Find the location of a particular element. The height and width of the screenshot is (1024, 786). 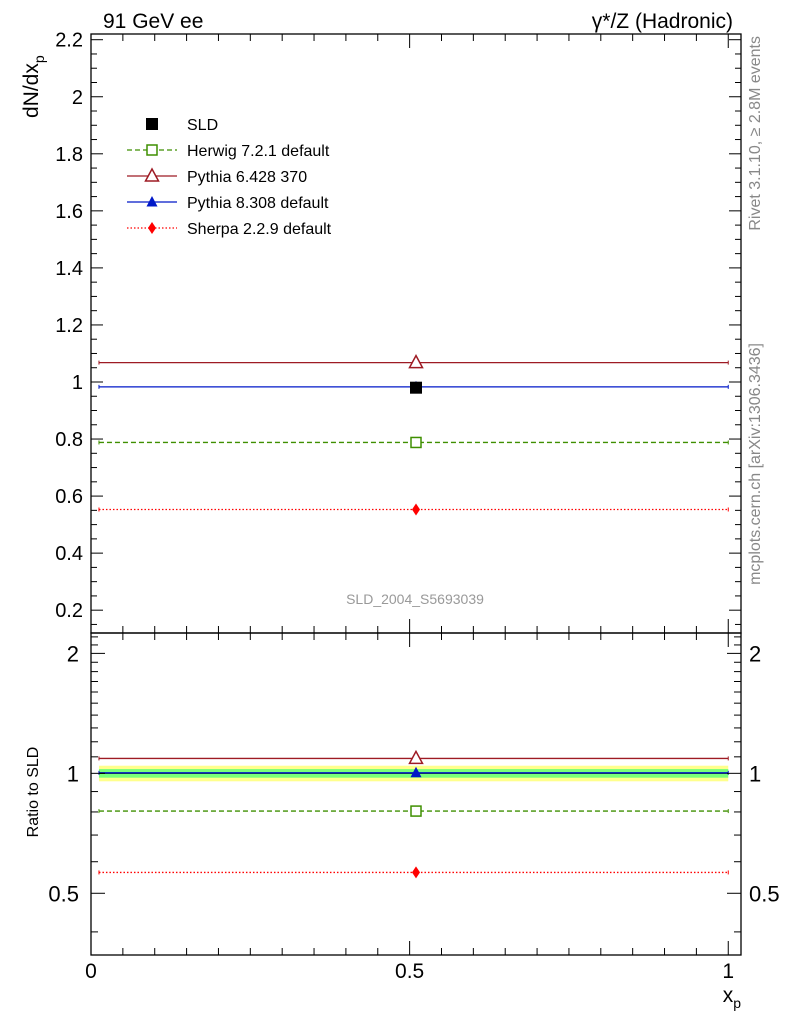

legend-entry-pythia8: Pythia 8.308 default is located at coordinates (228, 203).